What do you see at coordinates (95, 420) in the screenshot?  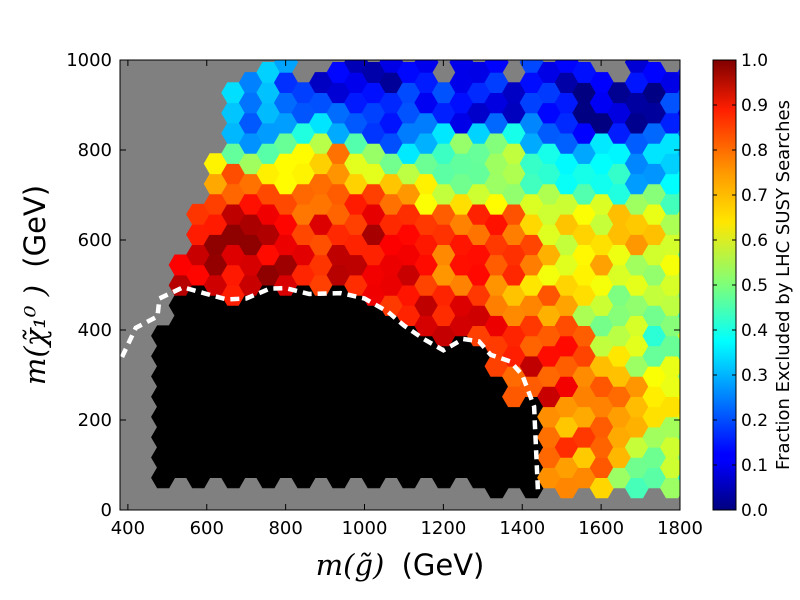 I see `y-tick-label: 200` at bounding box center [95, 420].